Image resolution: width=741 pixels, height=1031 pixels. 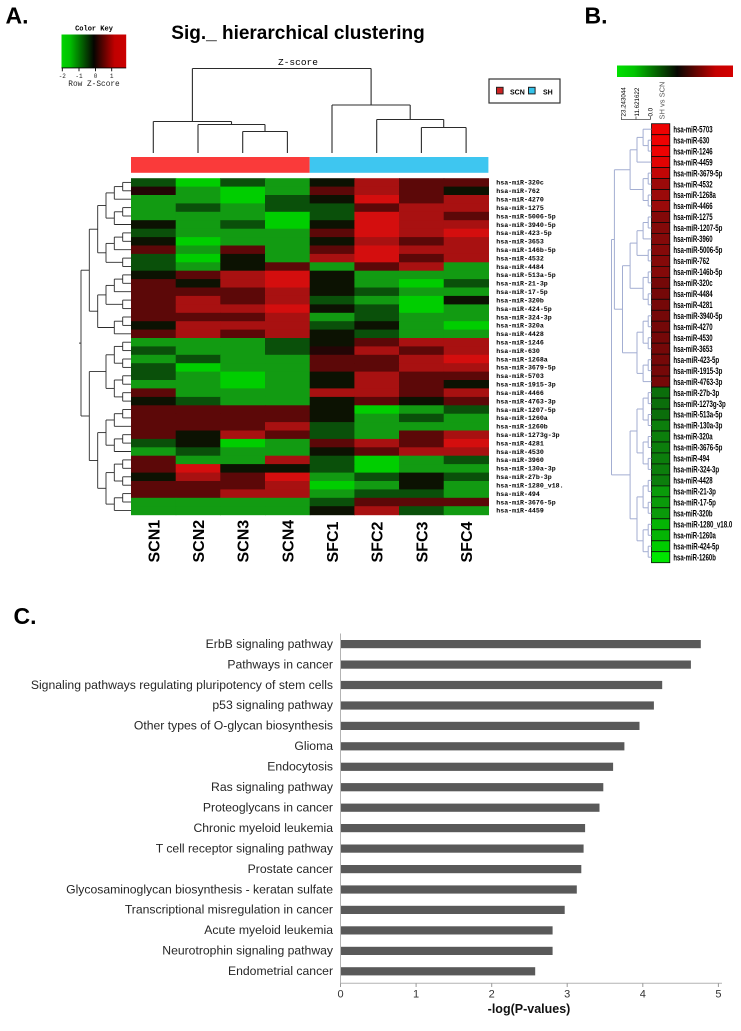 What do you see at coordinates (520, 242) in the screenshot?
I see `svg-text: hsa-miR-3653` at bounding box center [520, 242].